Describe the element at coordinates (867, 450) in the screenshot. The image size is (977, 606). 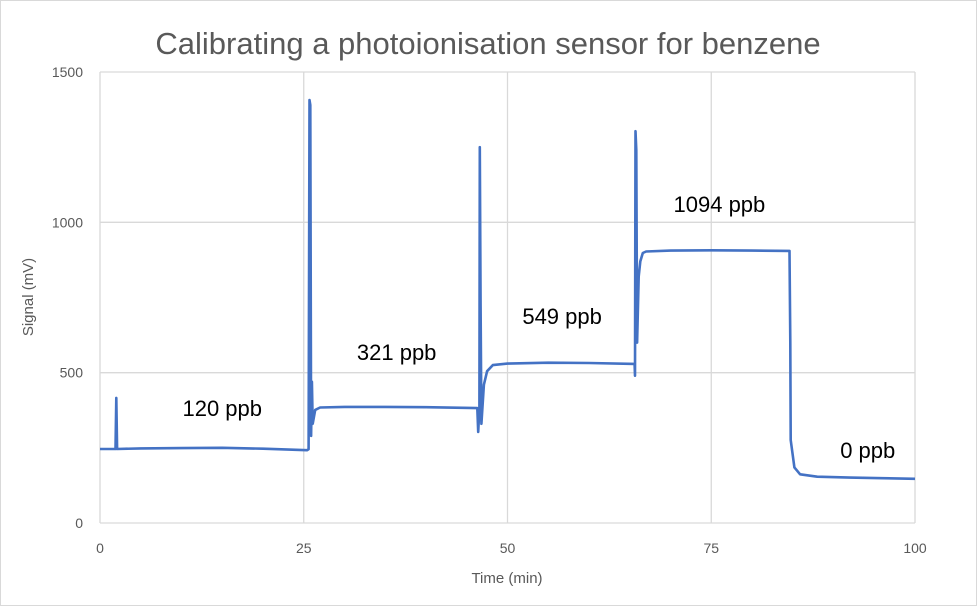
I see `annotation-label: 0 ppb` at that location.